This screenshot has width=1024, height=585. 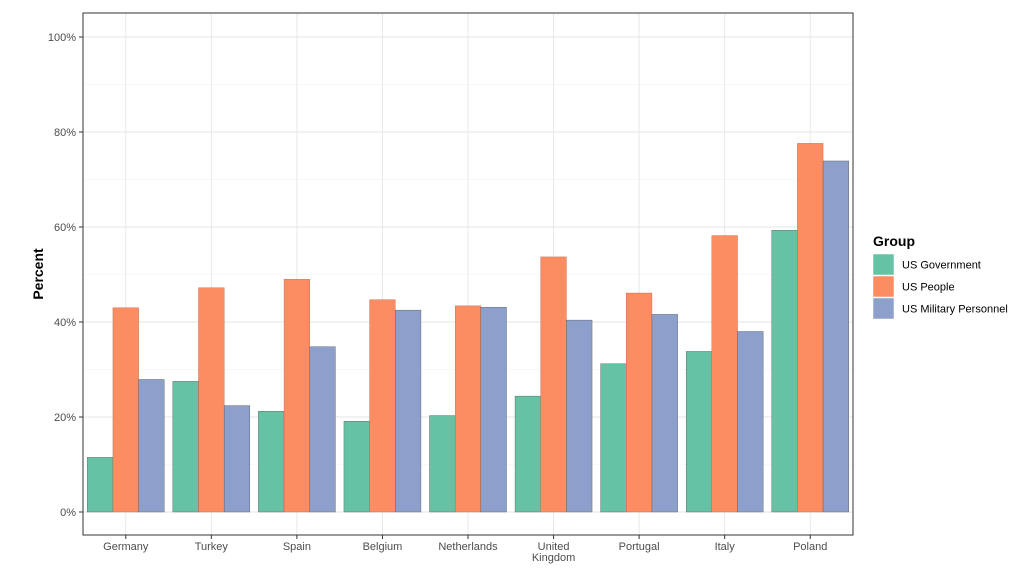 What do you see at coordinates (38, 274) in the screenshot?
I see `y-axis-title: Percent` at bounding box center [38, 274].